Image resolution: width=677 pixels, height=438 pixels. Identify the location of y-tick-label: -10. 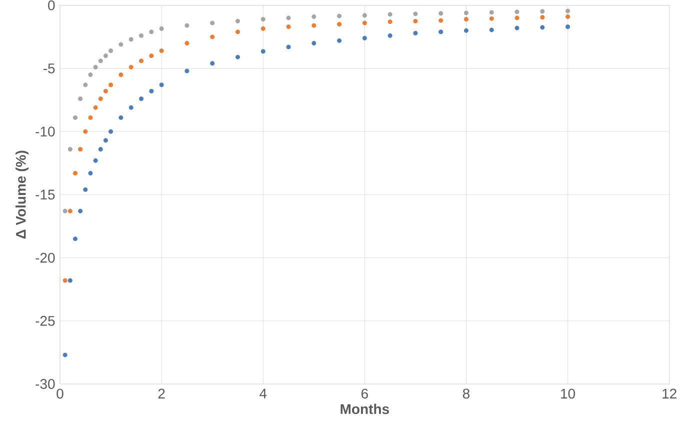
(45, 131).